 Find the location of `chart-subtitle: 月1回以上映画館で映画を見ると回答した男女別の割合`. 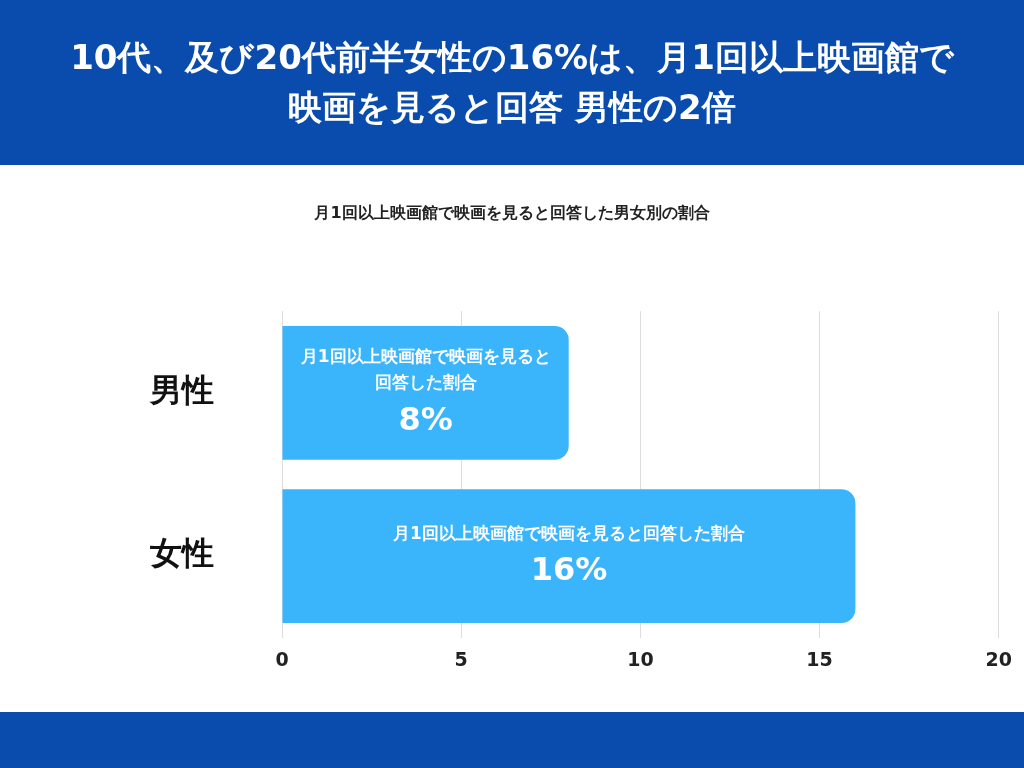

chart-subtitle: 月1回以上映画館で映画を見ると回答した男女別の割合 is located at coordinates (512, 213).